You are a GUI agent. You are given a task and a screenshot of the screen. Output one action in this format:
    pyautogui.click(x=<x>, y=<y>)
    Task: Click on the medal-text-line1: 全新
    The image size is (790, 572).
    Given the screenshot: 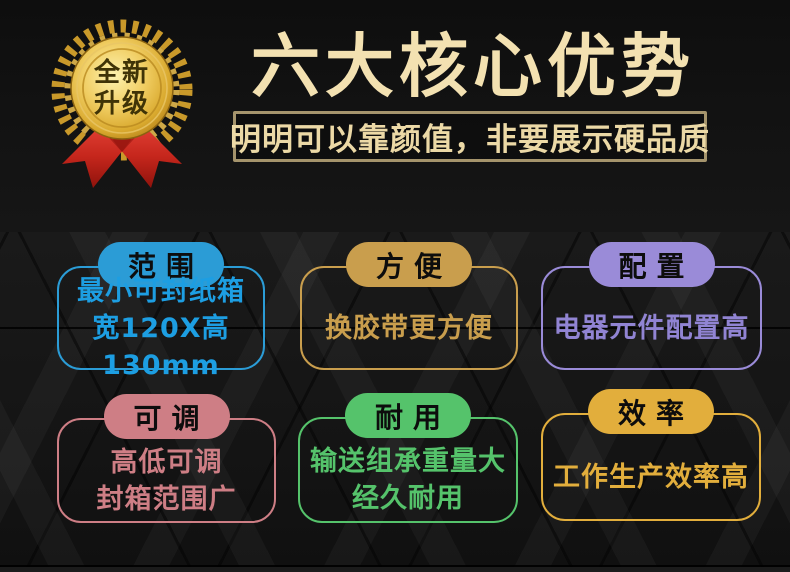 What is the action you would take?
    pyautogui.click(x=121, y=72)
    